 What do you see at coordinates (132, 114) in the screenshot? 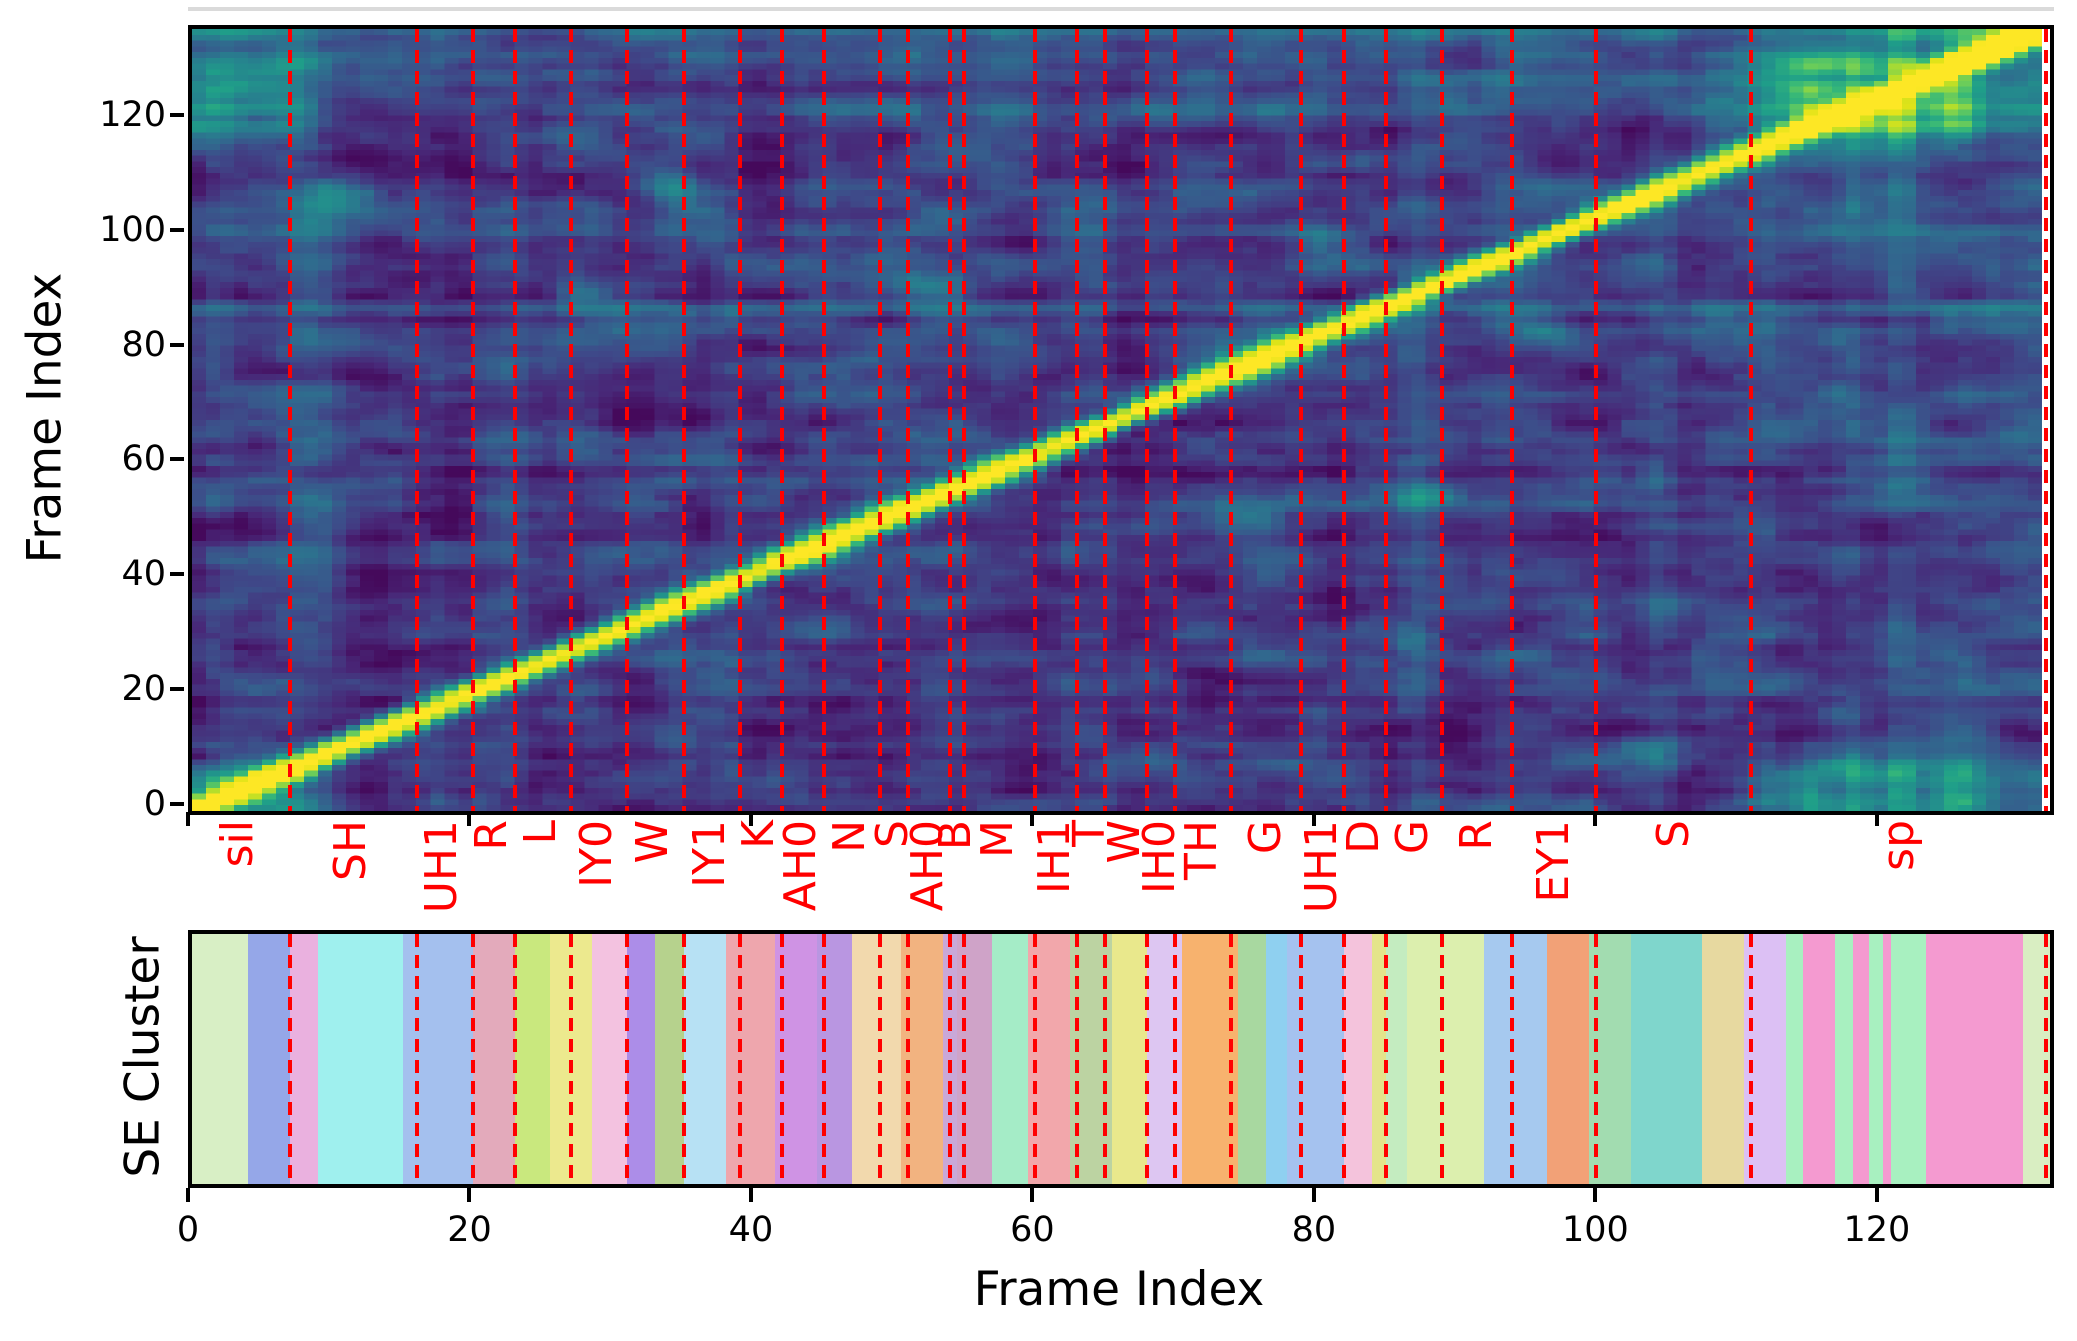
I see `y-tick-label: 120` at bounding box center [132, 114].